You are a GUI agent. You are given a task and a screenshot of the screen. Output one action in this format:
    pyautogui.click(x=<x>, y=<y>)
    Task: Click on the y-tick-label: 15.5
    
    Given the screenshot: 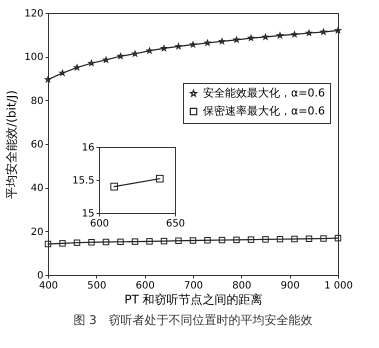 What is the action you would take?
    pyautogui.click(x=83, y=181)
    